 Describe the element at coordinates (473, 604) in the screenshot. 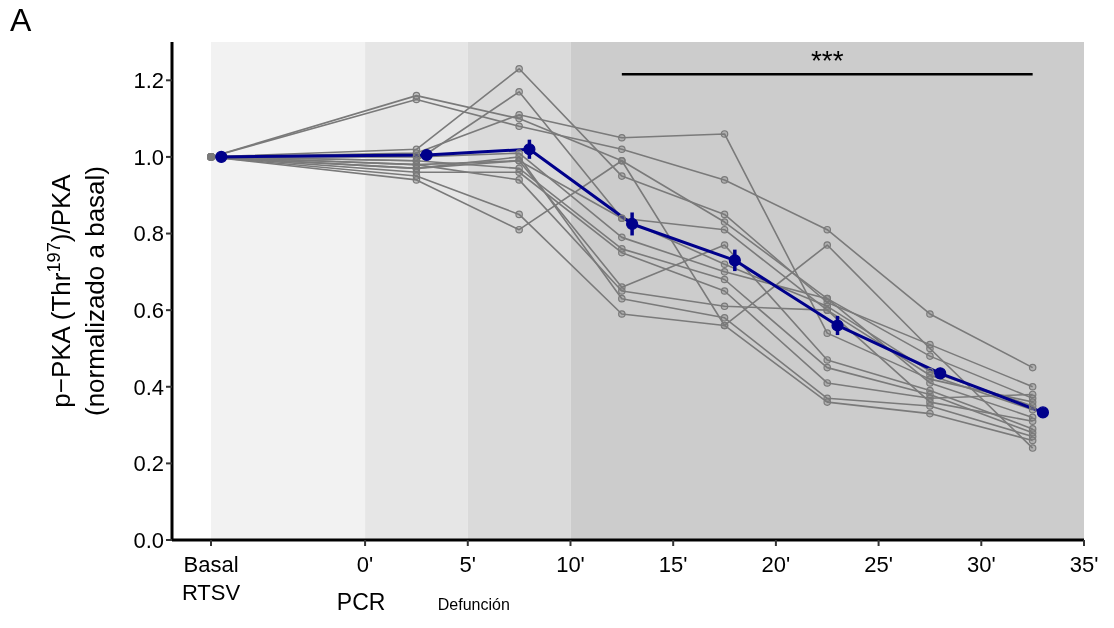

I see `text: Defunción` at that location.